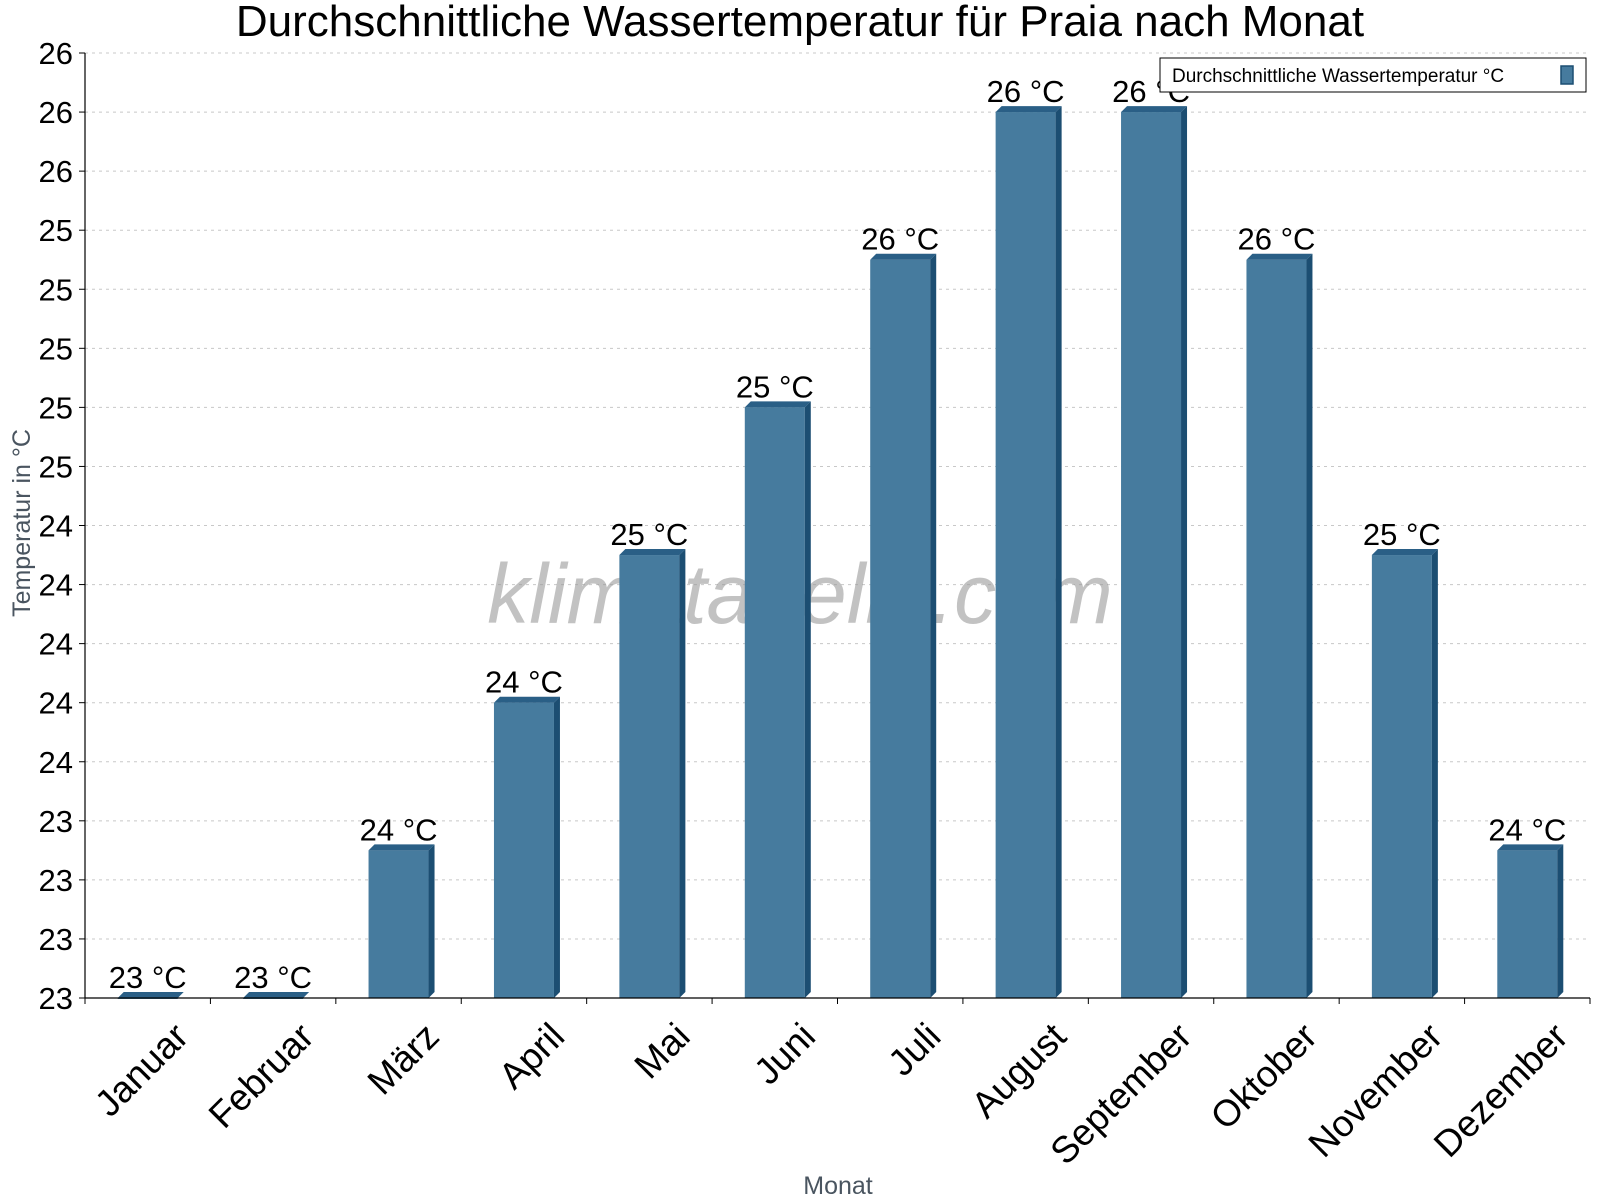 This screenshot has height=1200, width=1600. I want to click on x-tick-label: November, so click(1376, 1090).